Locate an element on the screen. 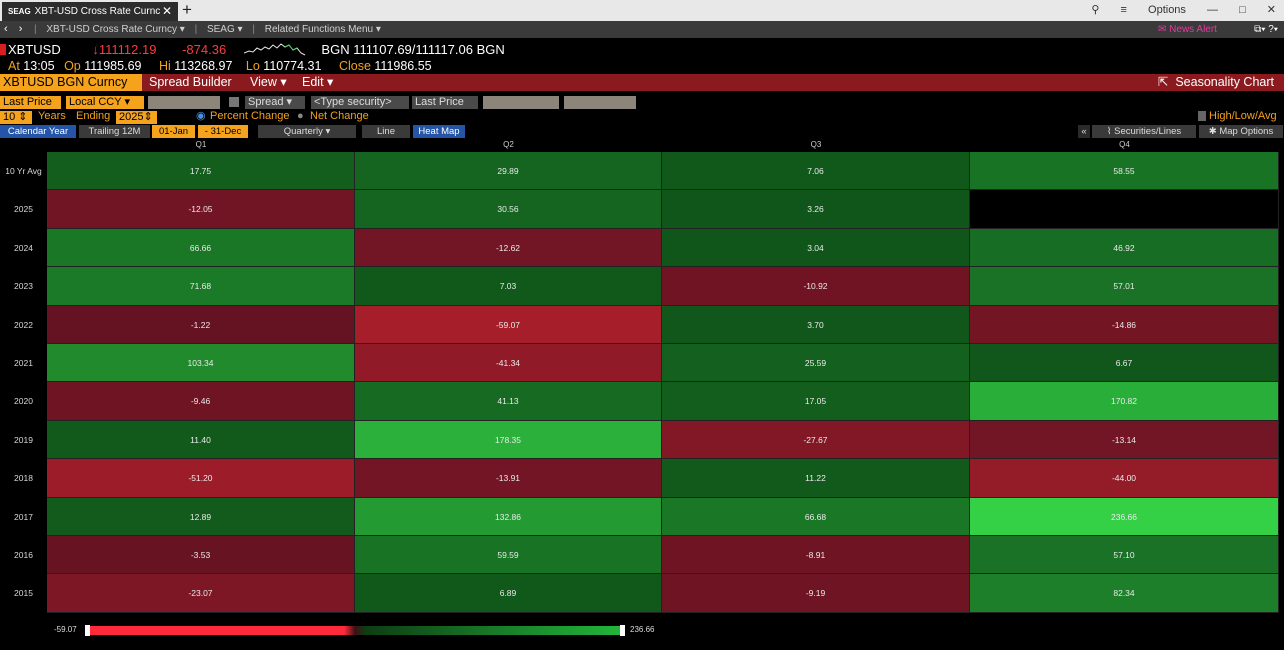 The height and width of the screenshot is (650, 1284). news-alert: ✉ News Alert is located at coordinates (1187, 29).